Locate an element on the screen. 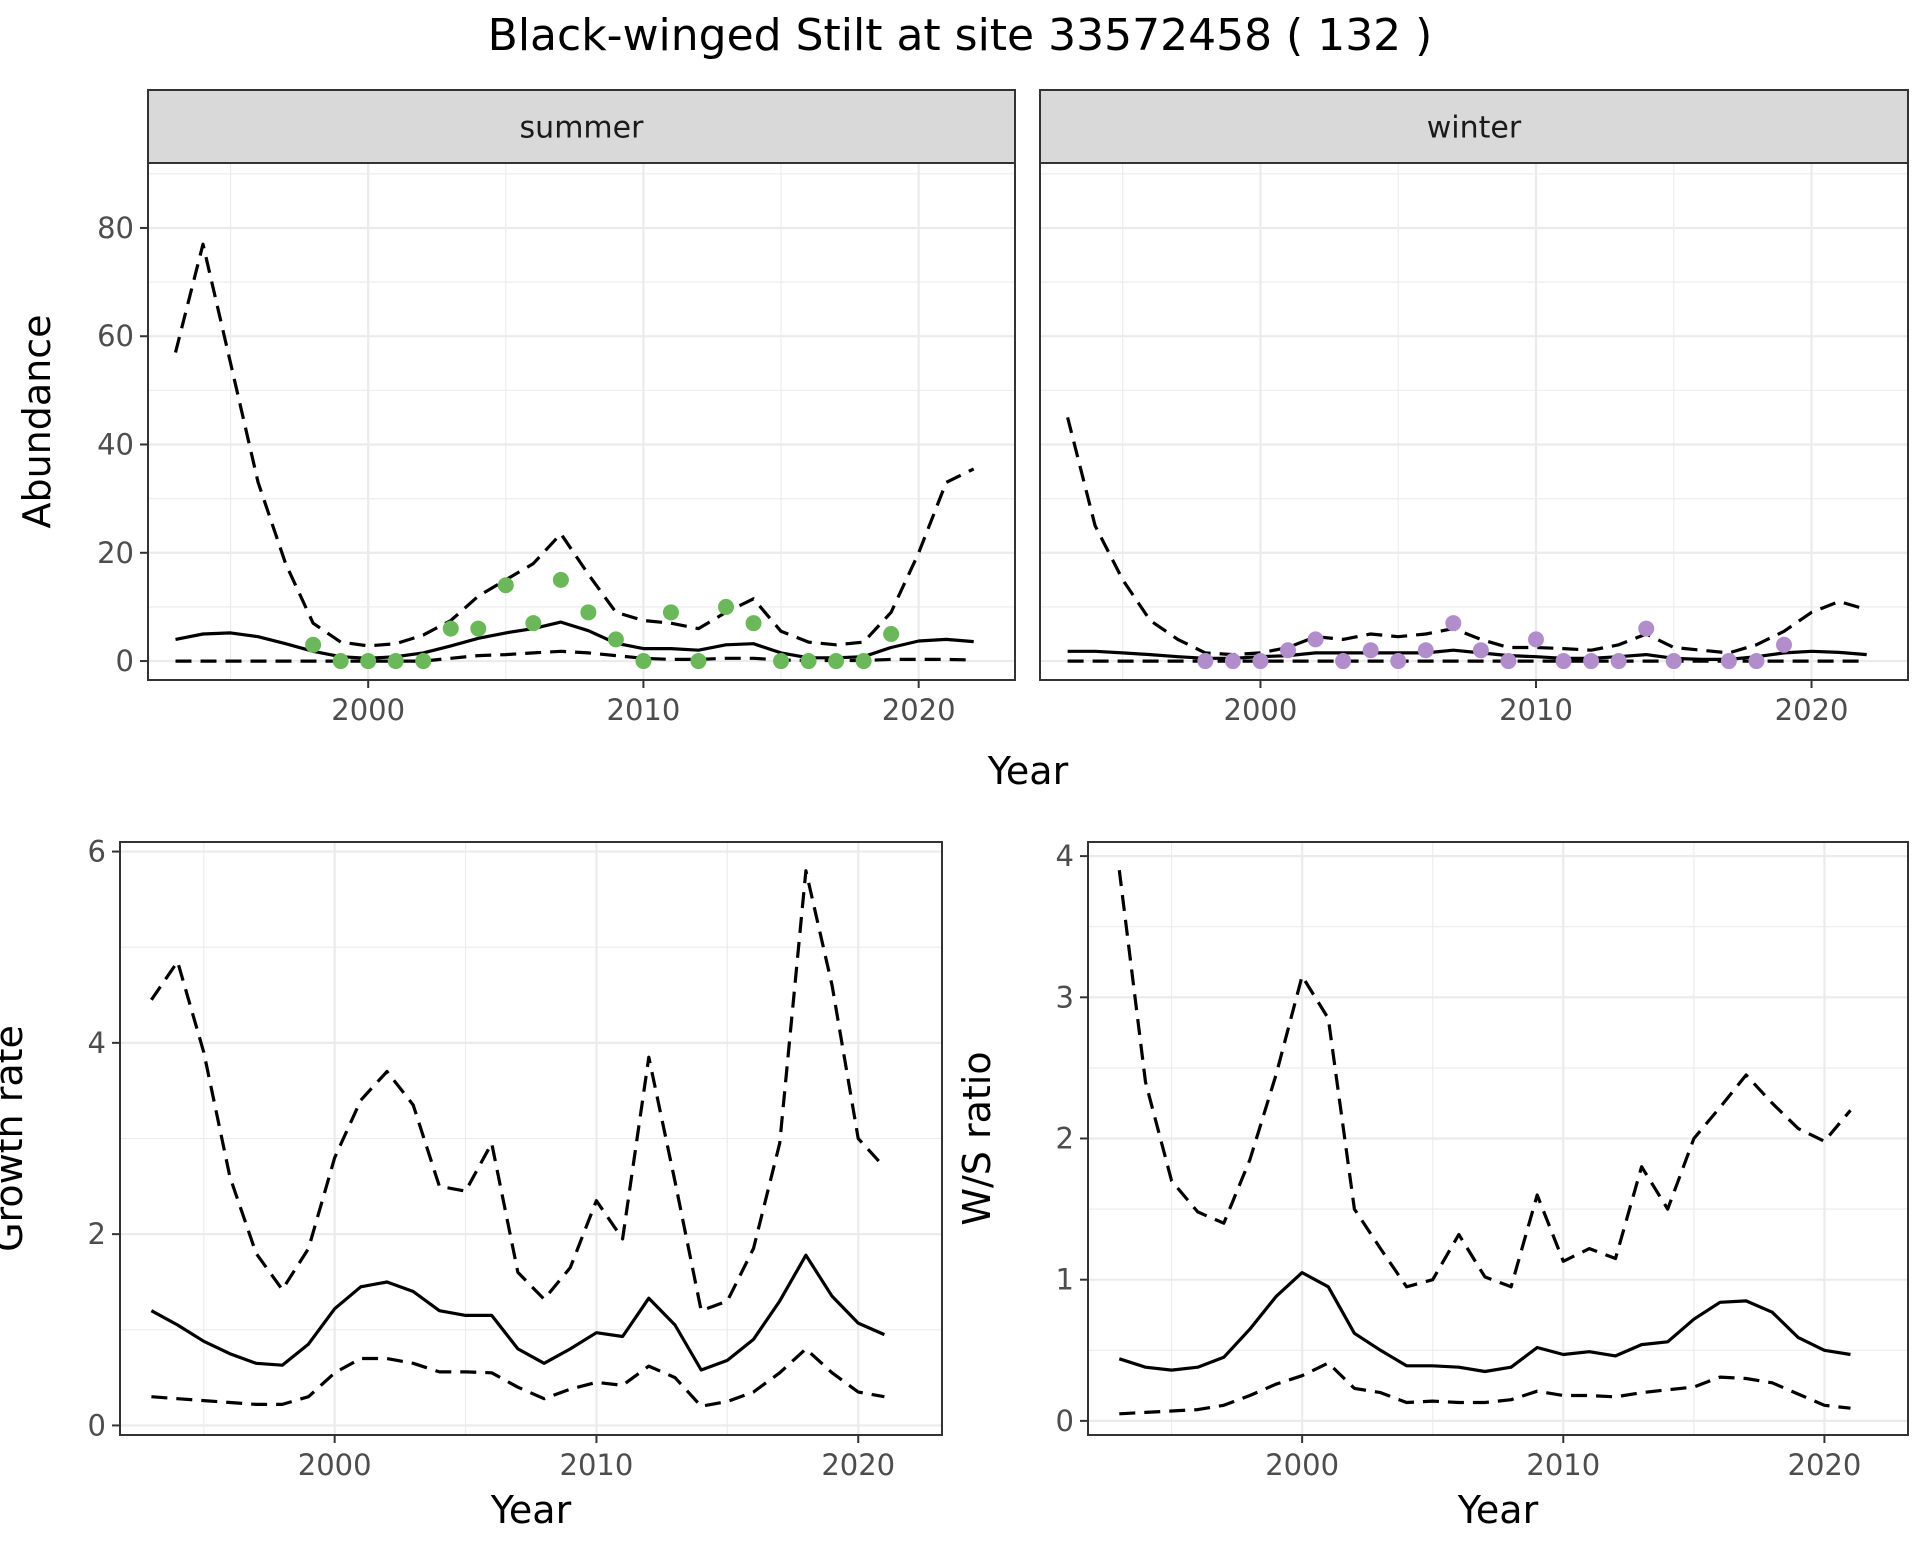 The image size is (1920, 1560). ratio-x-axis-title: Year is located at coordinates (1498, 1510).